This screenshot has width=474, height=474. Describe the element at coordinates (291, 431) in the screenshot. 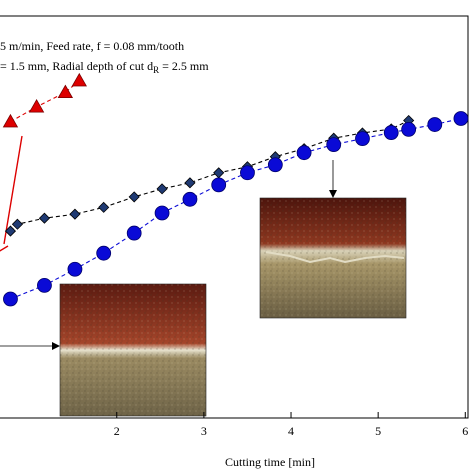

I see `x-tick-label: 4` at that location.